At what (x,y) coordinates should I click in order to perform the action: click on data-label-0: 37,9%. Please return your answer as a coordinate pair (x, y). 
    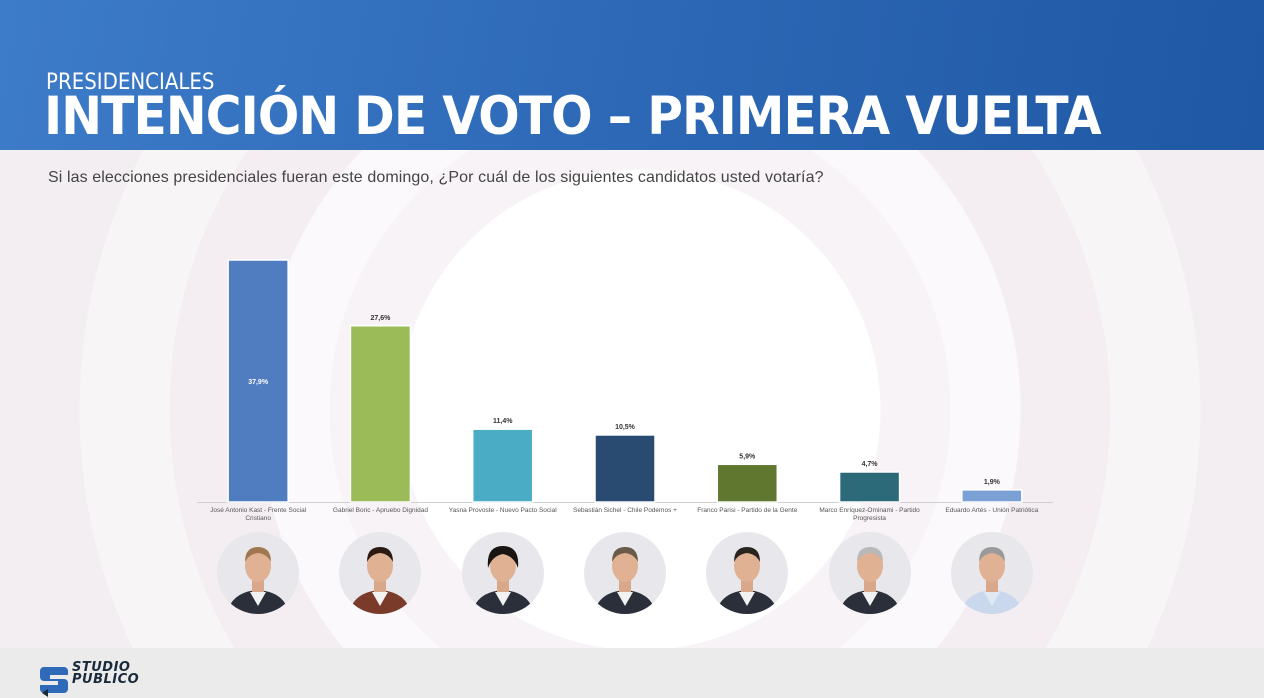
    Looking at the image, I should click on (258, 382).